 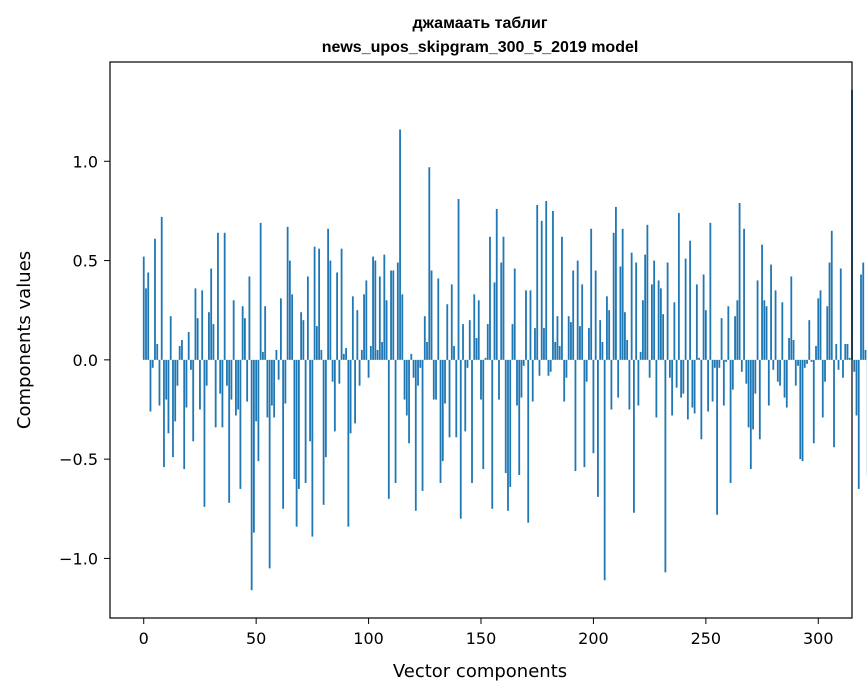 I want to click on x-tick-label: 0, so click(x=144, y=638).